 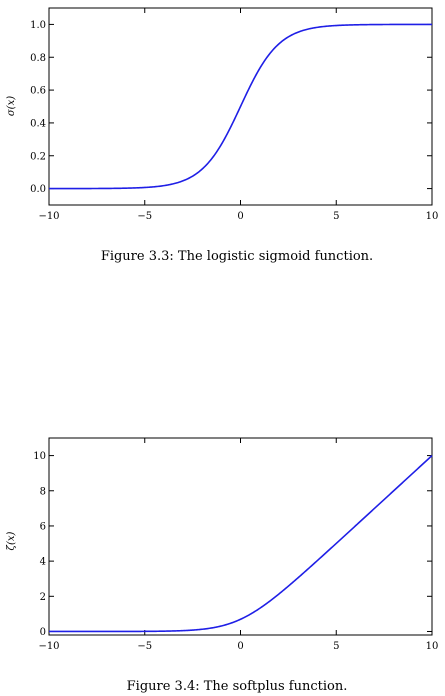 What do you see at coordinates (43, 491) in the screenshot?
I see `softplus-y-tick-label: 8` at bounding box center [43, 491].